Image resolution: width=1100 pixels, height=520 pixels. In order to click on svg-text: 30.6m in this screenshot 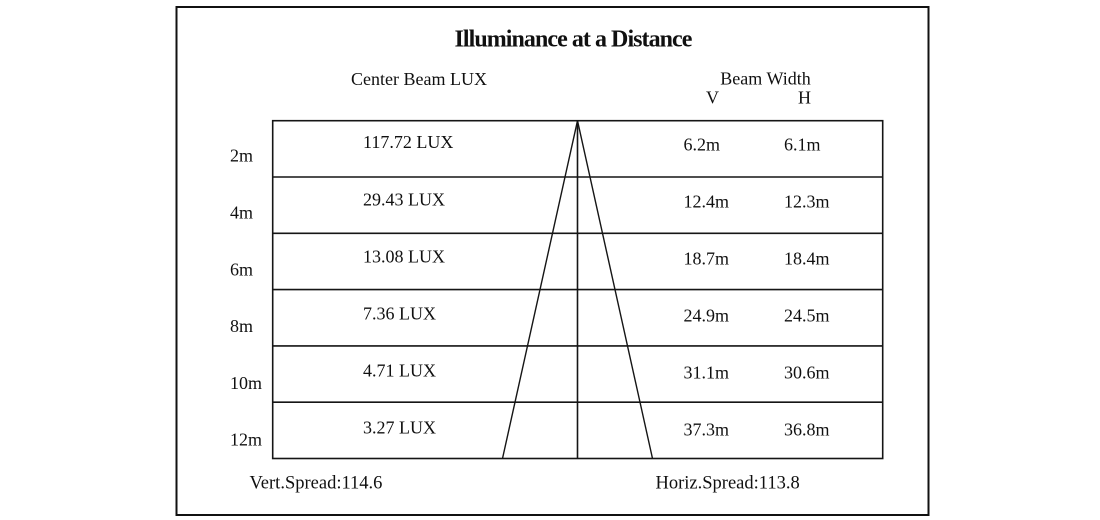, I will do `click(807, 373)`.